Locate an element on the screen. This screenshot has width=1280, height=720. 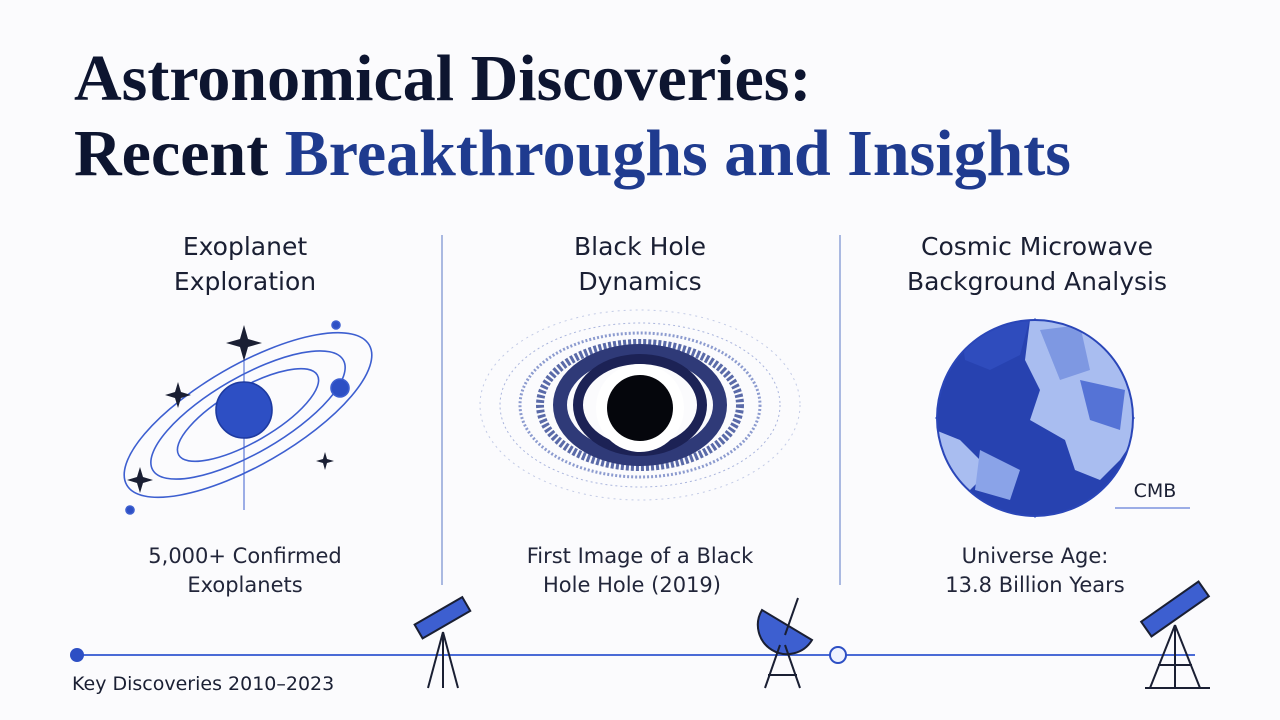
title-line-2: Recent Breakthroughs and Insights is located at coordinates (572, 153).